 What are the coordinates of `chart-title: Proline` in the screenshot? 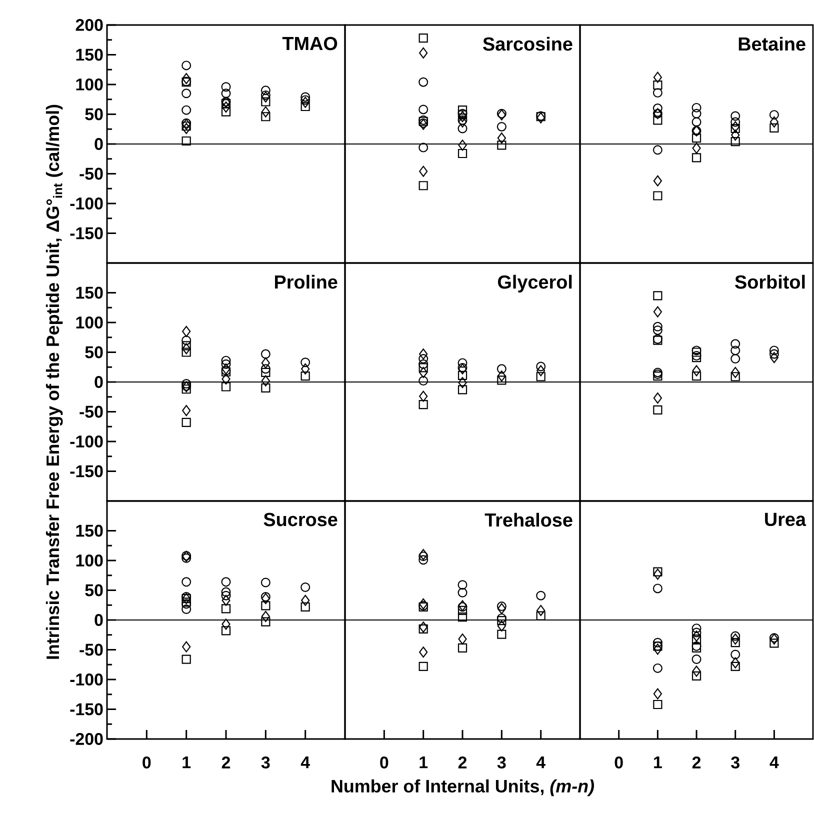 It's located at (306, 281).